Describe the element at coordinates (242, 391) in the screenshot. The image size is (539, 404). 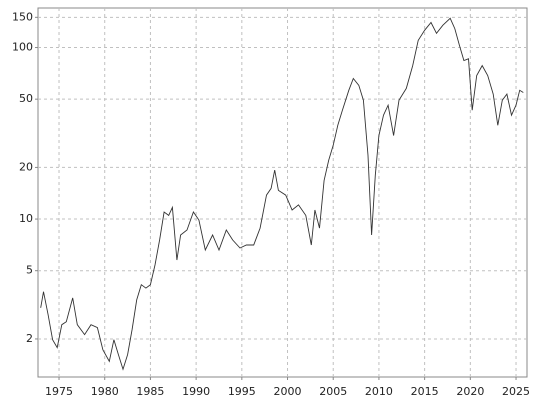
I see `x-tick-label: 1995` at that location.